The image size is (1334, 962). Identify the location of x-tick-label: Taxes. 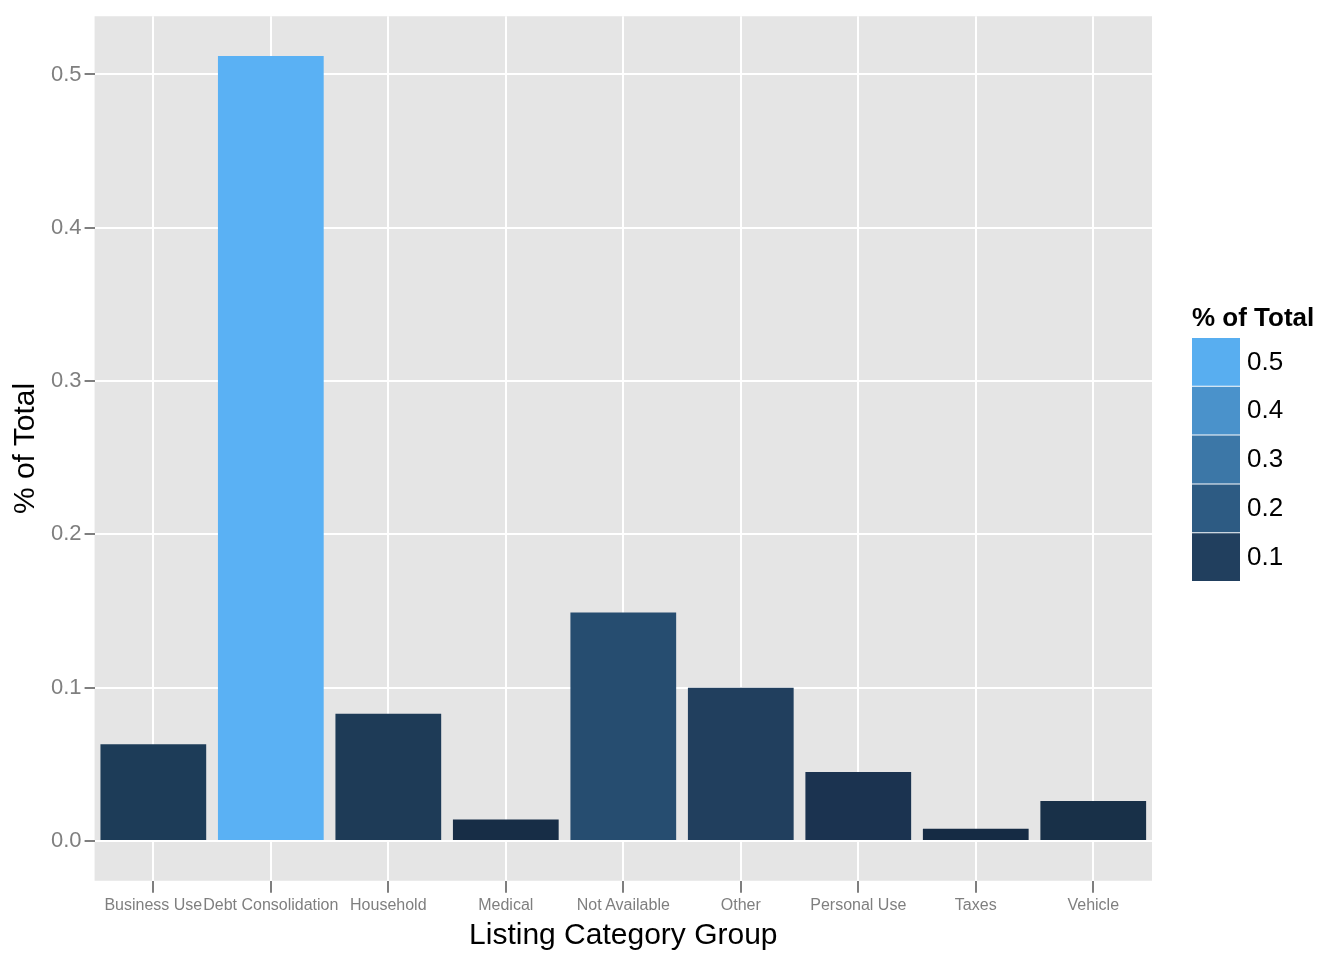
(975, 904).